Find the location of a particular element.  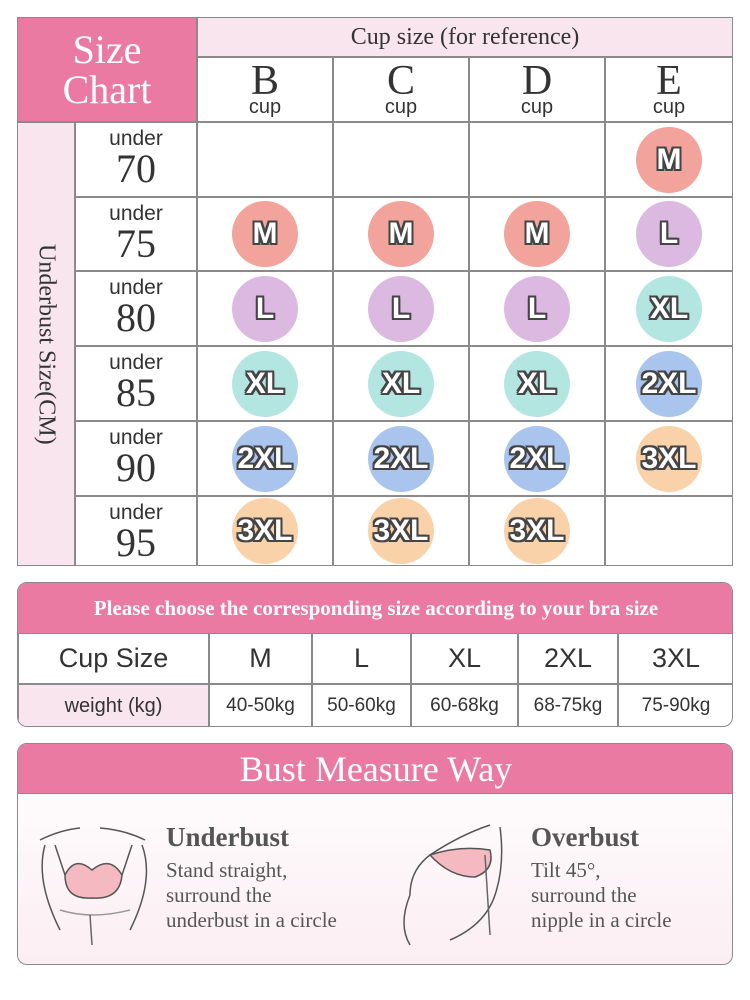

cup-size-header: Cup Size is located at coordinates (113, 658).